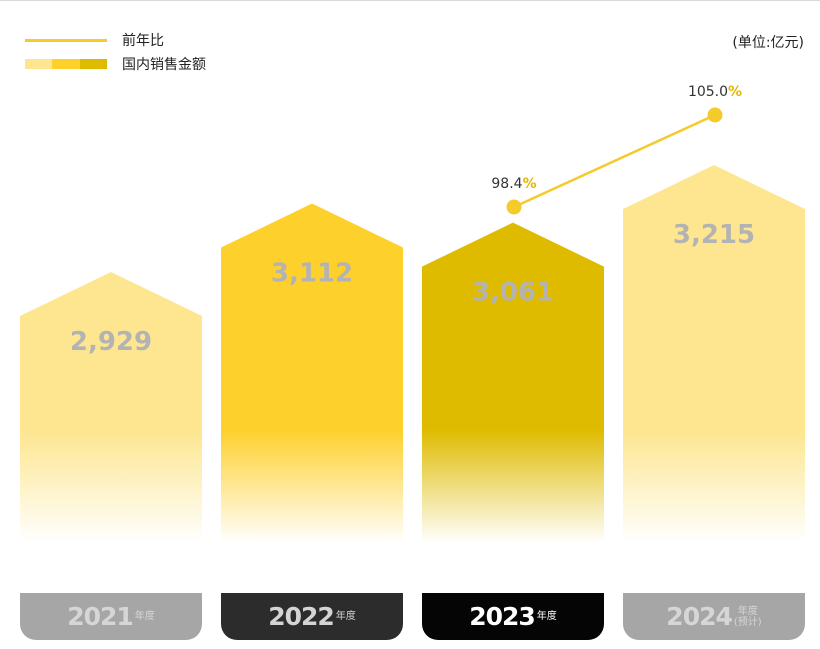 This screenshot has width=820, height=649. Describe the element at coordinates (312, 274) in the screenshot. I see `bar-value-label-2022: 3,112` at that location.